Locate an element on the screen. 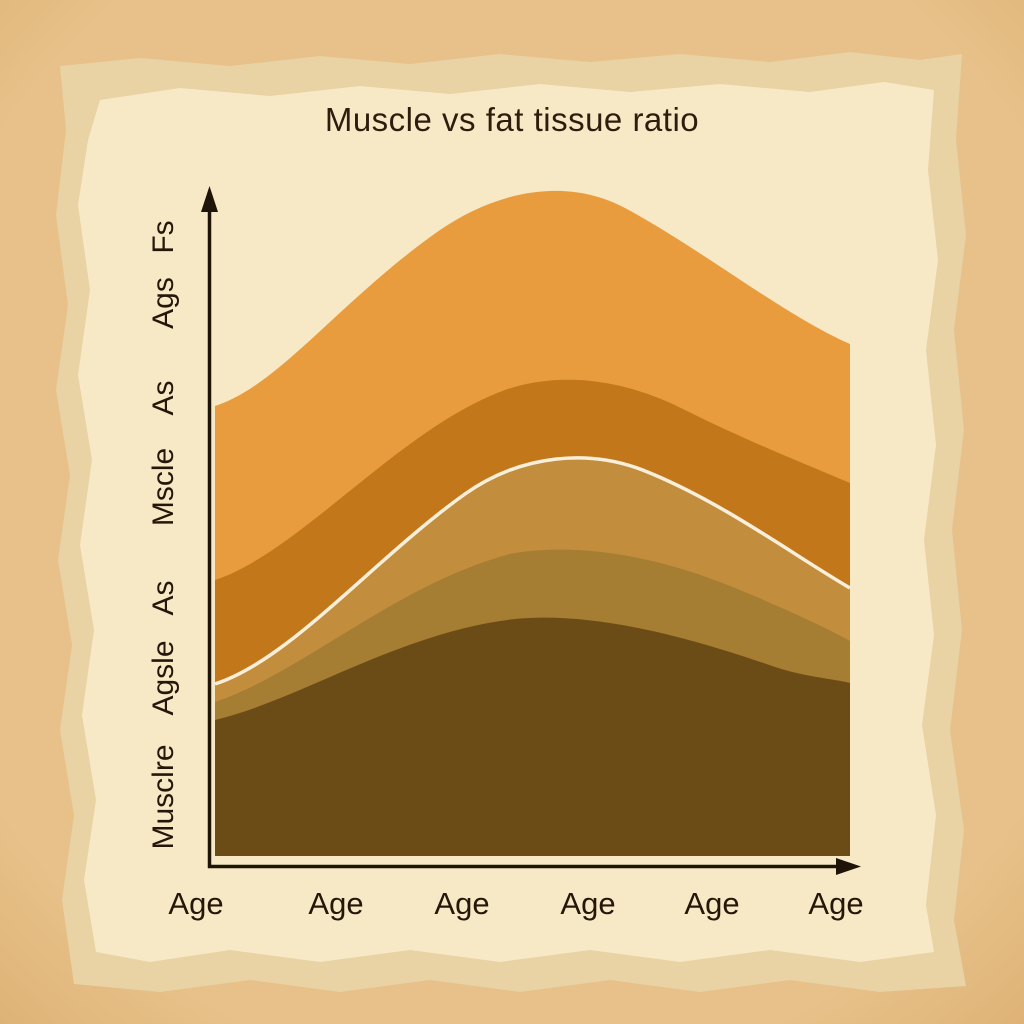  y-axis-tick-label-4: Mscle is located at coordinates (163, 487).